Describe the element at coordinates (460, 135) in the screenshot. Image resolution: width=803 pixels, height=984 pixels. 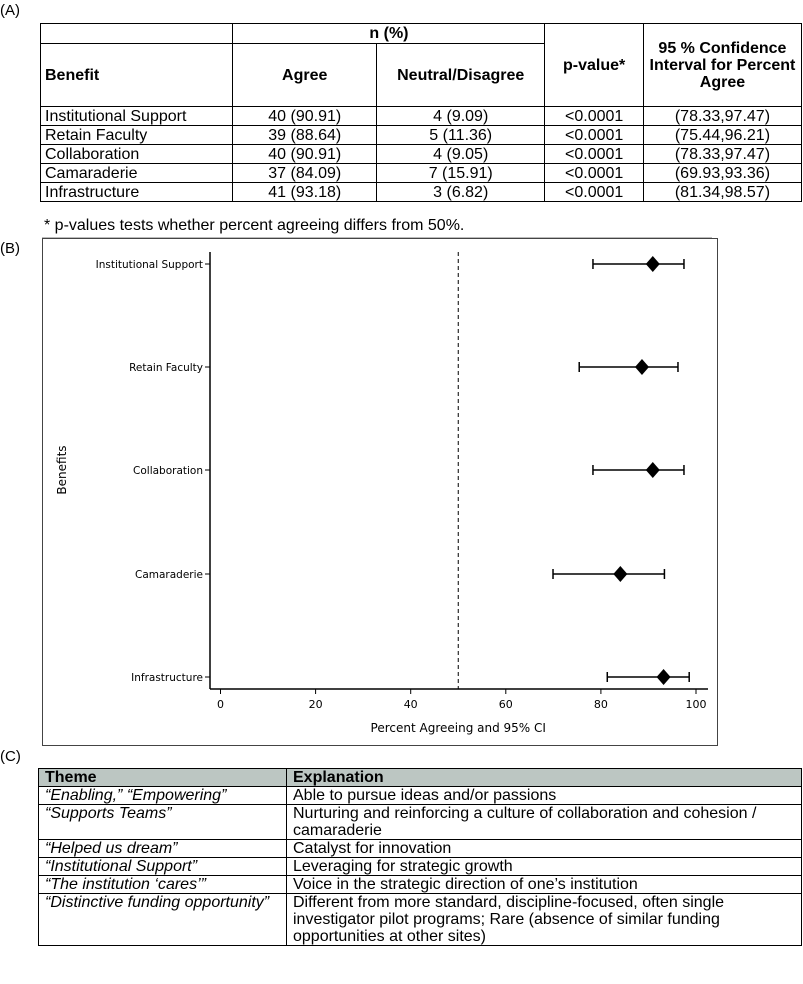
I see `neutral-cell: 5 (11.36)` at that location.